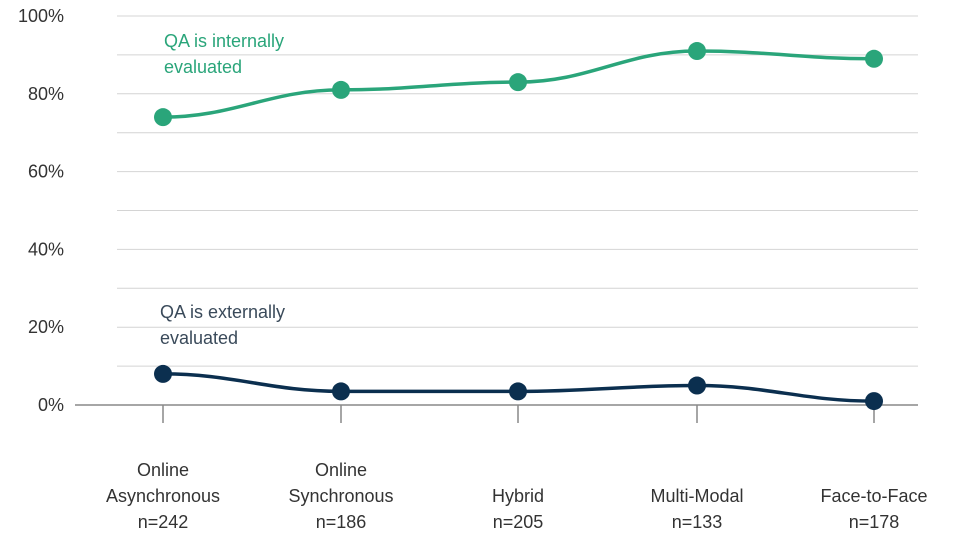 The height and width of the screenshot is (537, 960). I want to click on x-category-label-line: Hybrid, so click(518, 496).